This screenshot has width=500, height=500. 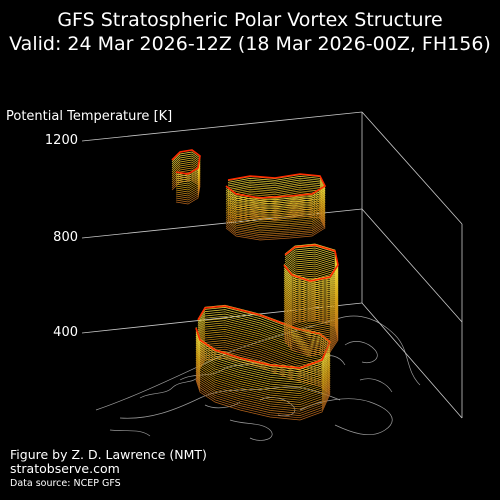 What do you see at coordinates (65, 237) in the screenshot?
I see `z-tick-label: 800` at bounding box center [65, 237].